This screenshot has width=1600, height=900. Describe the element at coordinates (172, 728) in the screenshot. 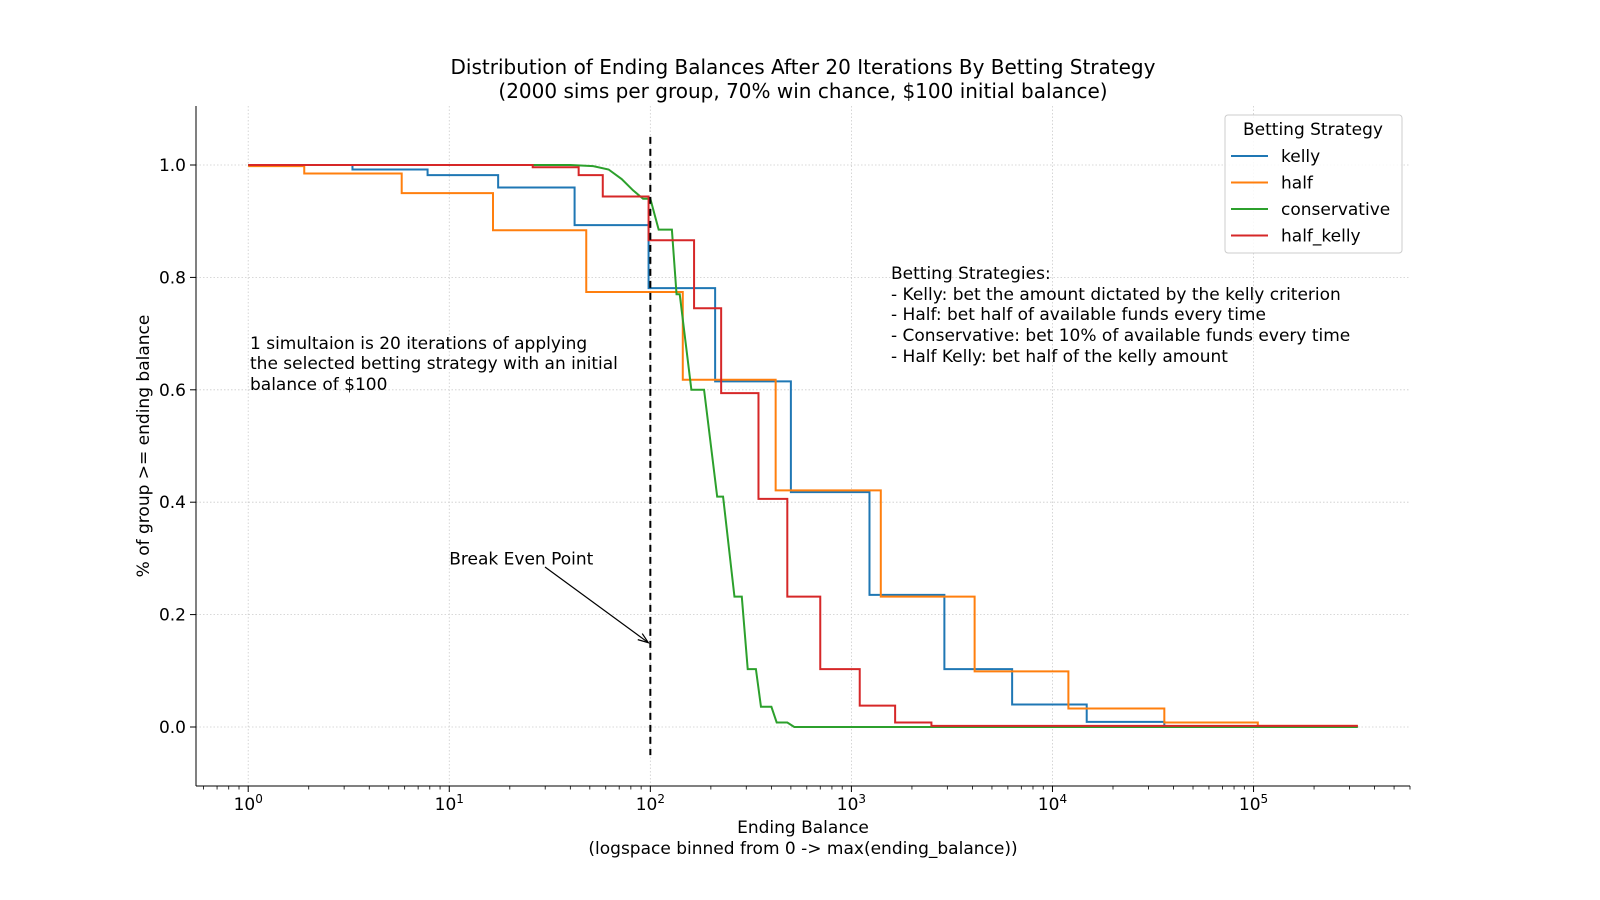

I see `y-tick-label: 0.0` at that location.